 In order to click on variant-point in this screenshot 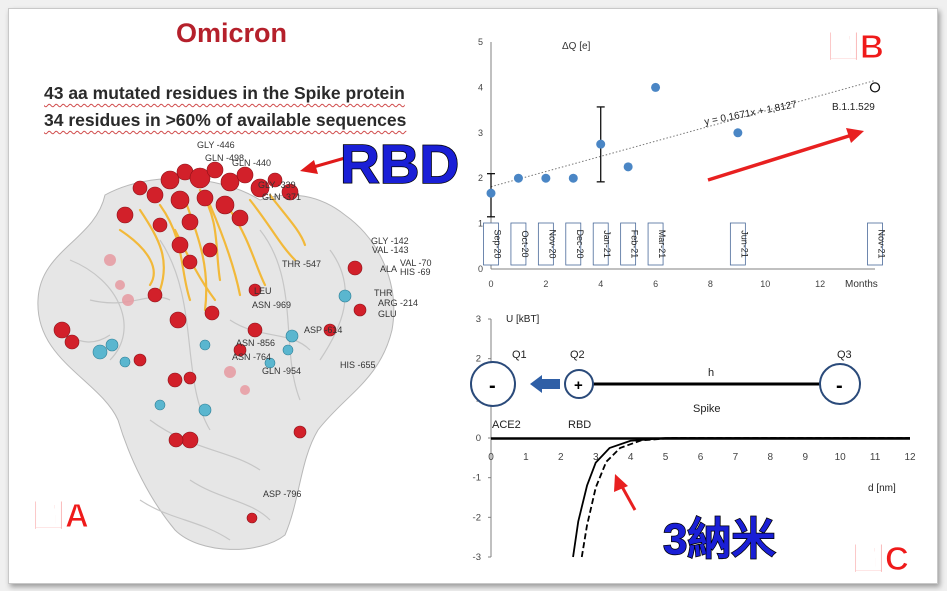, I will do `click(875, 87)`.